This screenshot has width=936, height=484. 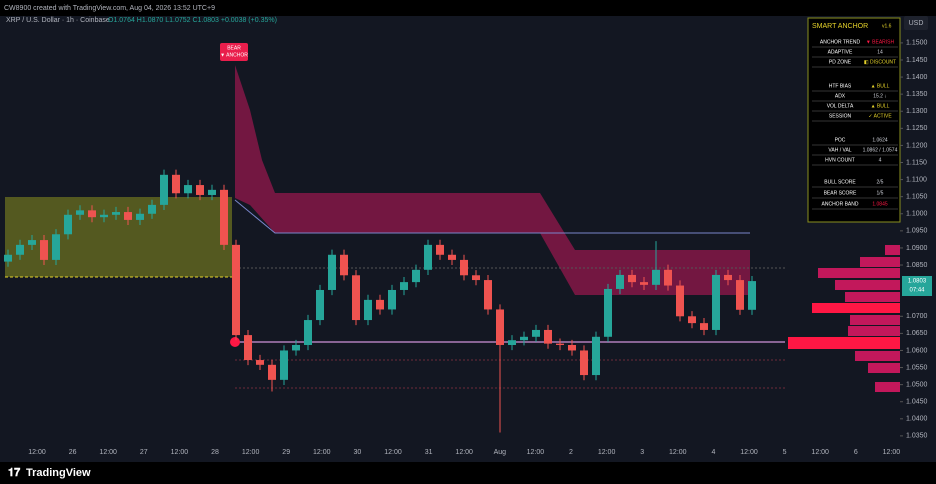 What do you see at coordinates (917, 231) in the screenshot?
I see `y-tick-label: 1.0950` at bounding box center [917, 231].